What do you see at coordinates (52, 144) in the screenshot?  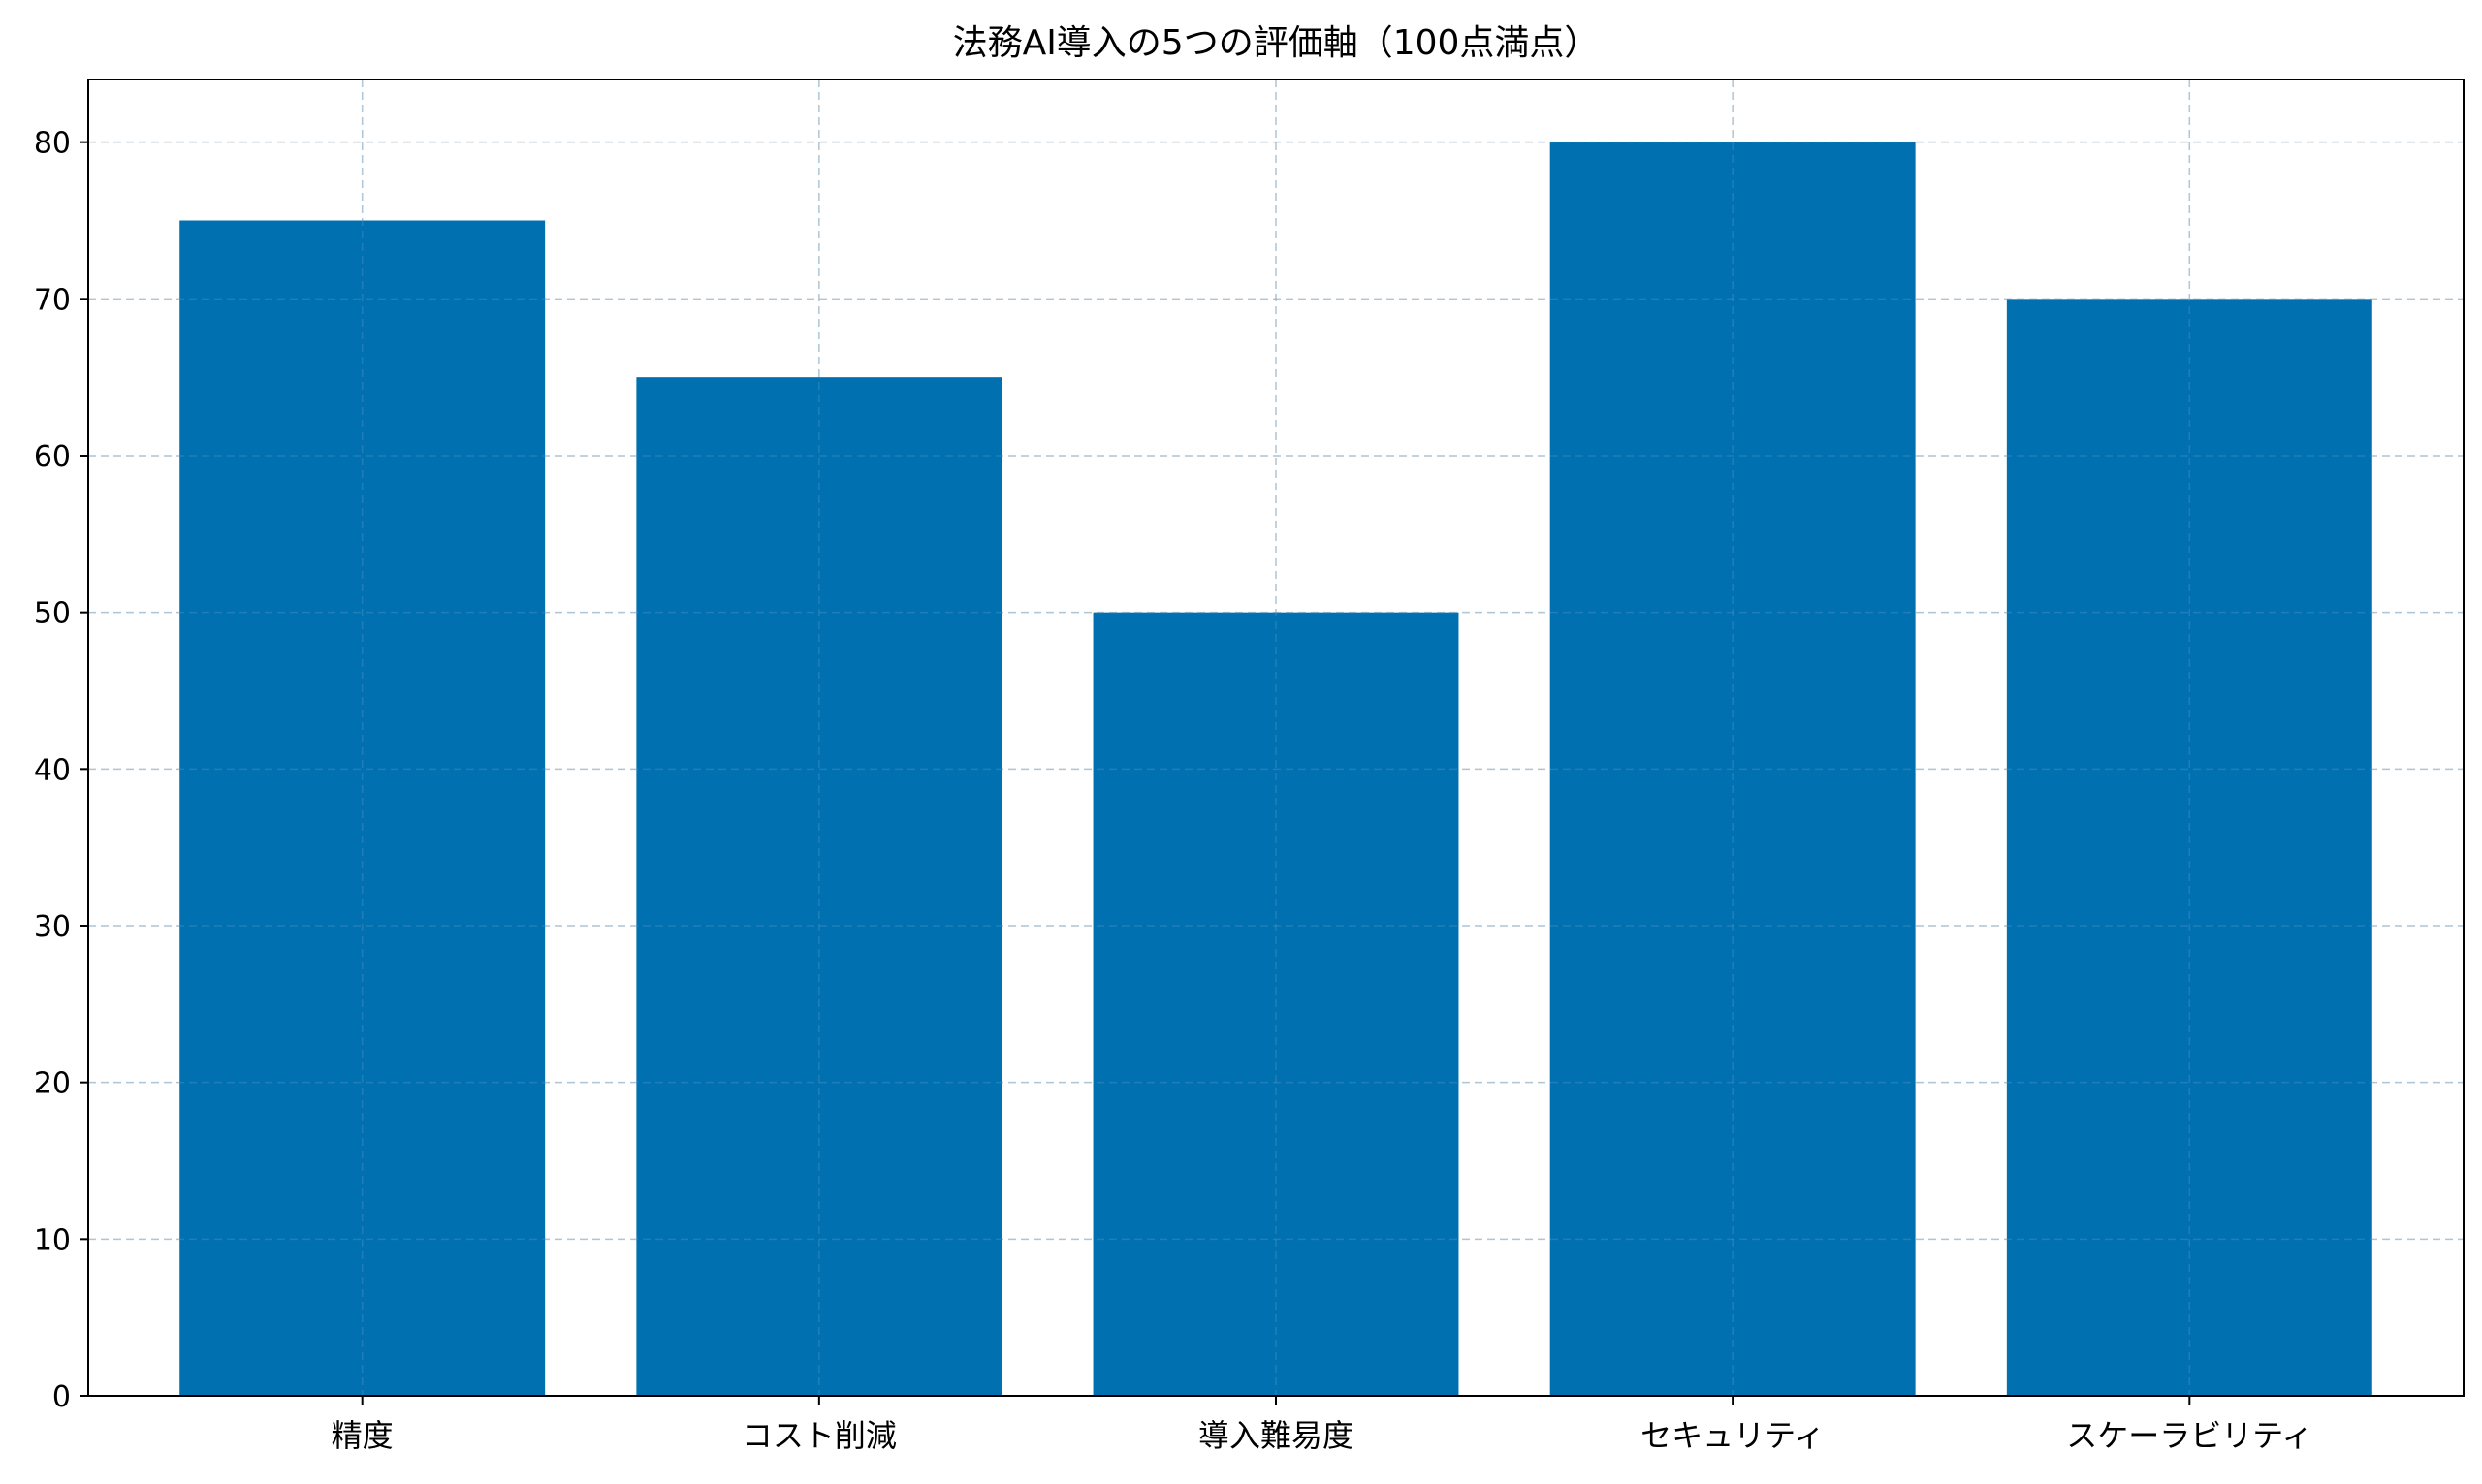 I see `y-tick-label: 80` at bounding box center [52, 144].